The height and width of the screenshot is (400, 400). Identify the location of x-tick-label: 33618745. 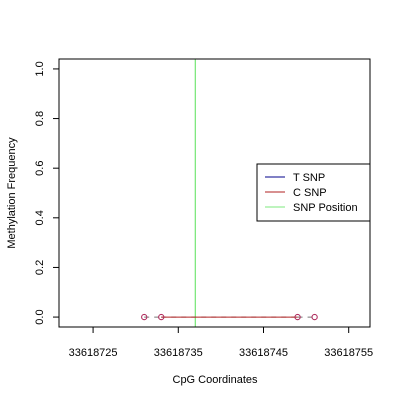
(263, 353).